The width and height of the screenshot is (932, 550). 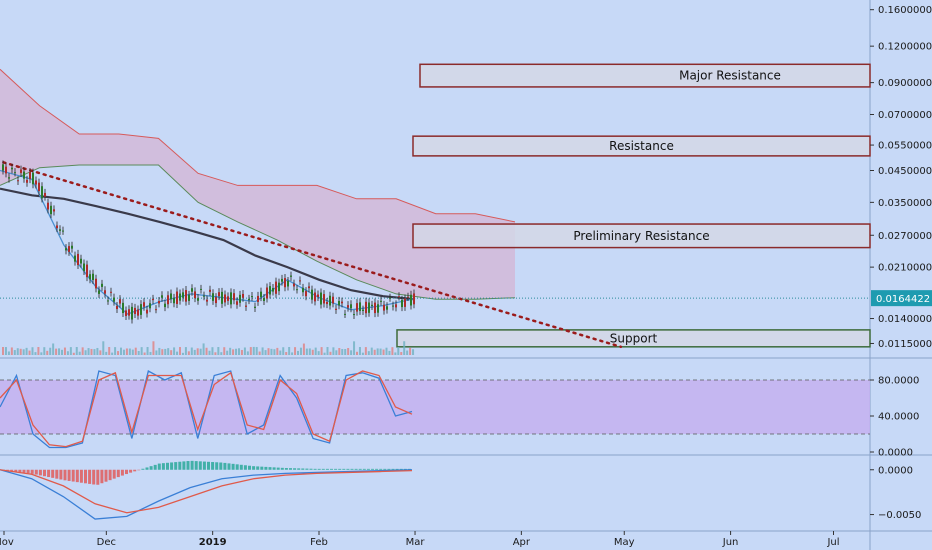 I want to click on price-axis-label: 0.0115000, so click(x=905, y=344).